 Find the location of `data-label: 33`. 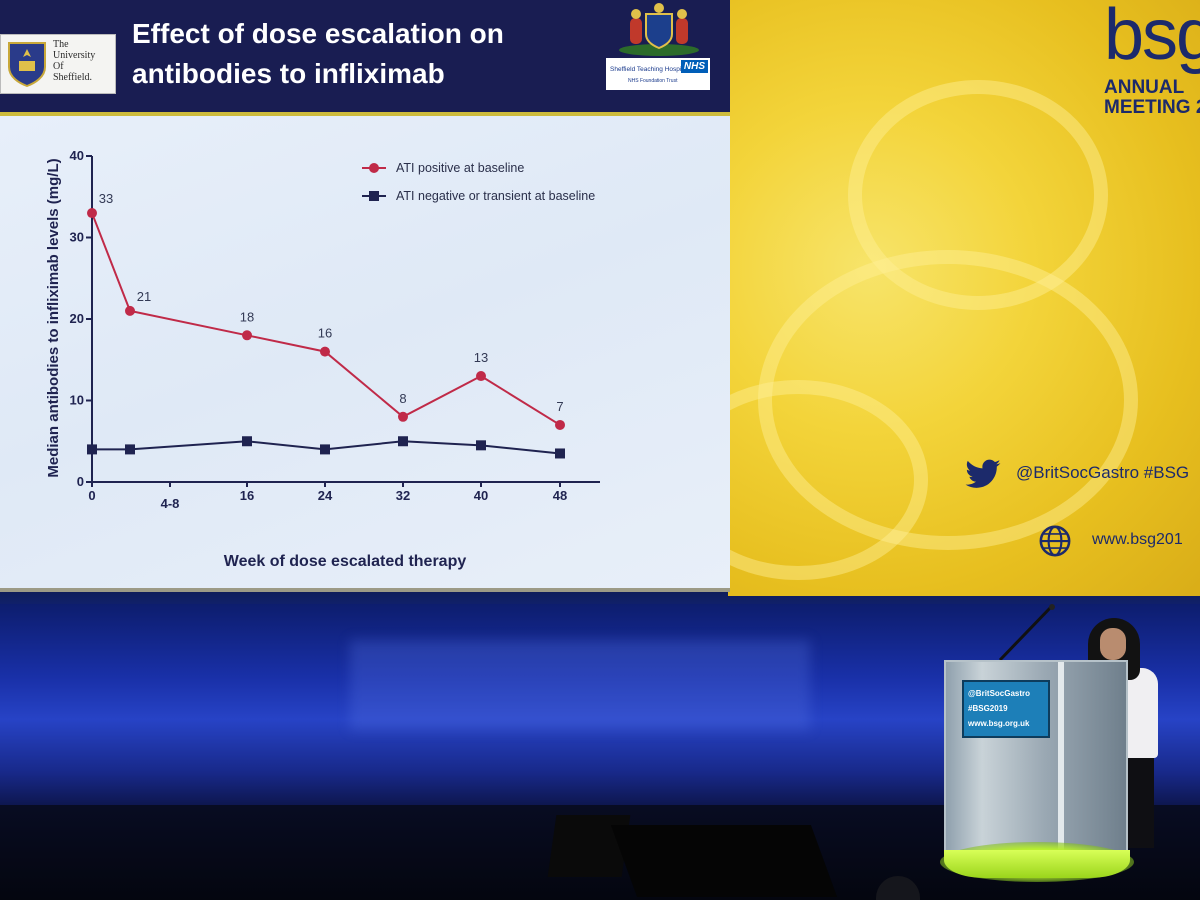

data-label: 33 is located at coordinates (106, 198).